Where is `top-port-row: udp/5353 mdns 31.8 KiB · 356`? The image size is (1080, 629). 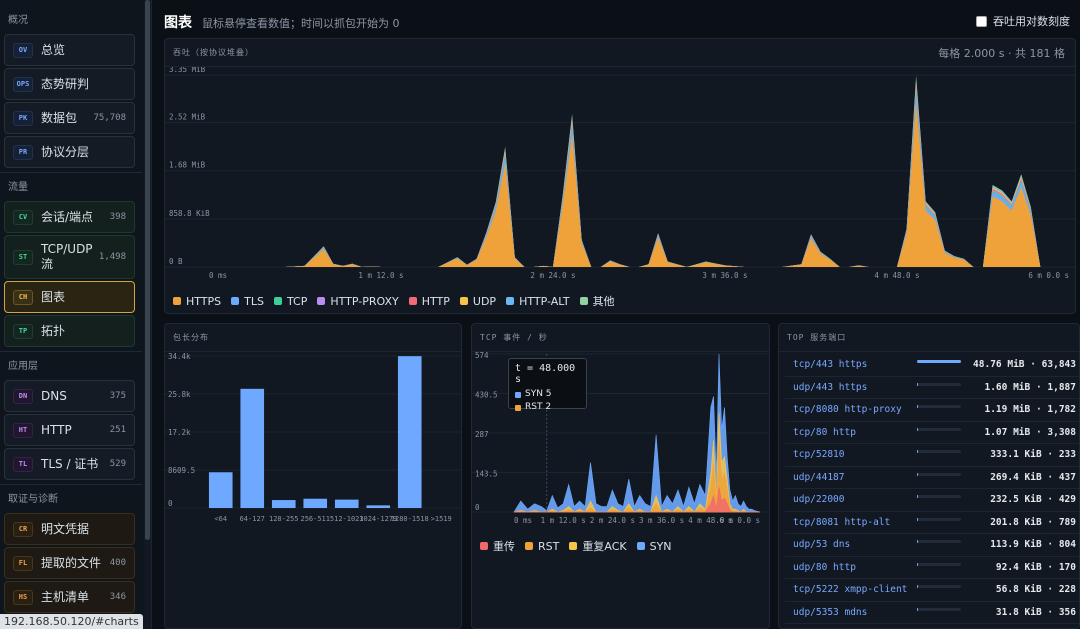 top-port-row: udp/5353 mdns 31.8 KiB · 356 is located at coordinates (932, 613).